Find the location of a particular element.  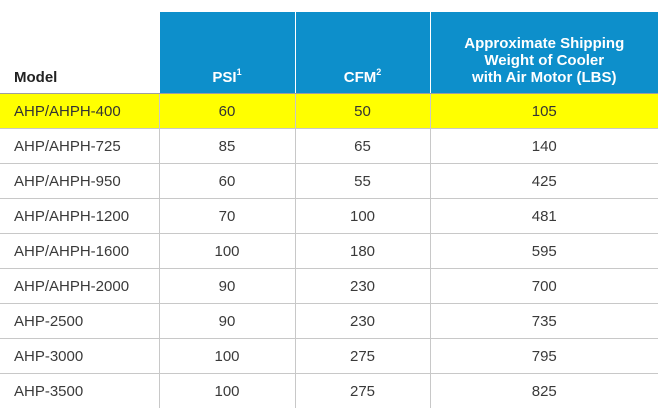

psi-header-label: PSI is located at coordinates (224, 77).